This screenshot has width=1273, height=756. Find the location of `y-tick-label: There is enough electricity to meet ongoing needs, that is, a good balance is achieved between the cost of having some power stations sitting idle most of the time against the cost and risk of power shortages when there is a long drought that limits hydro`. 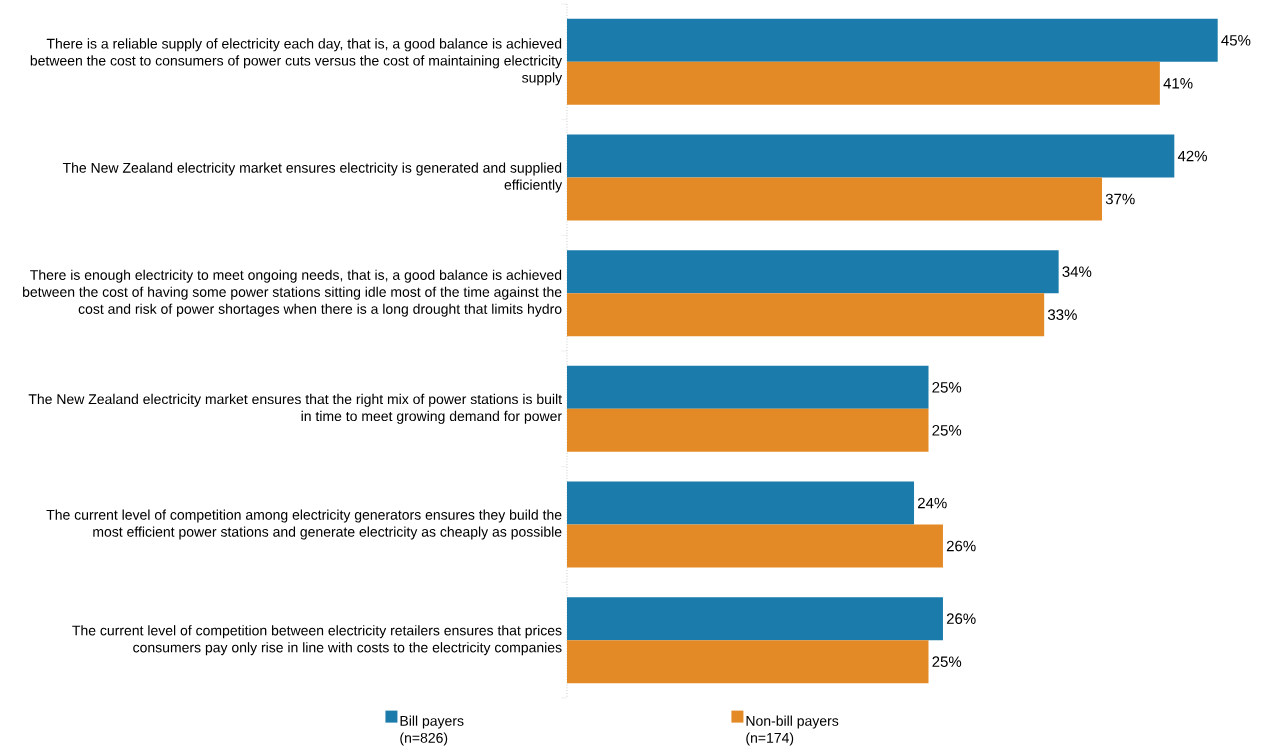

y-tick-label: There is enough electricity to meet ongoing needs, that is, a good balance is achieved between the cost of having some power stations sitting idle most of the time against the cost and risk of power shortages when there is a long drought that limits hydro is located at coordinates (292, 293).